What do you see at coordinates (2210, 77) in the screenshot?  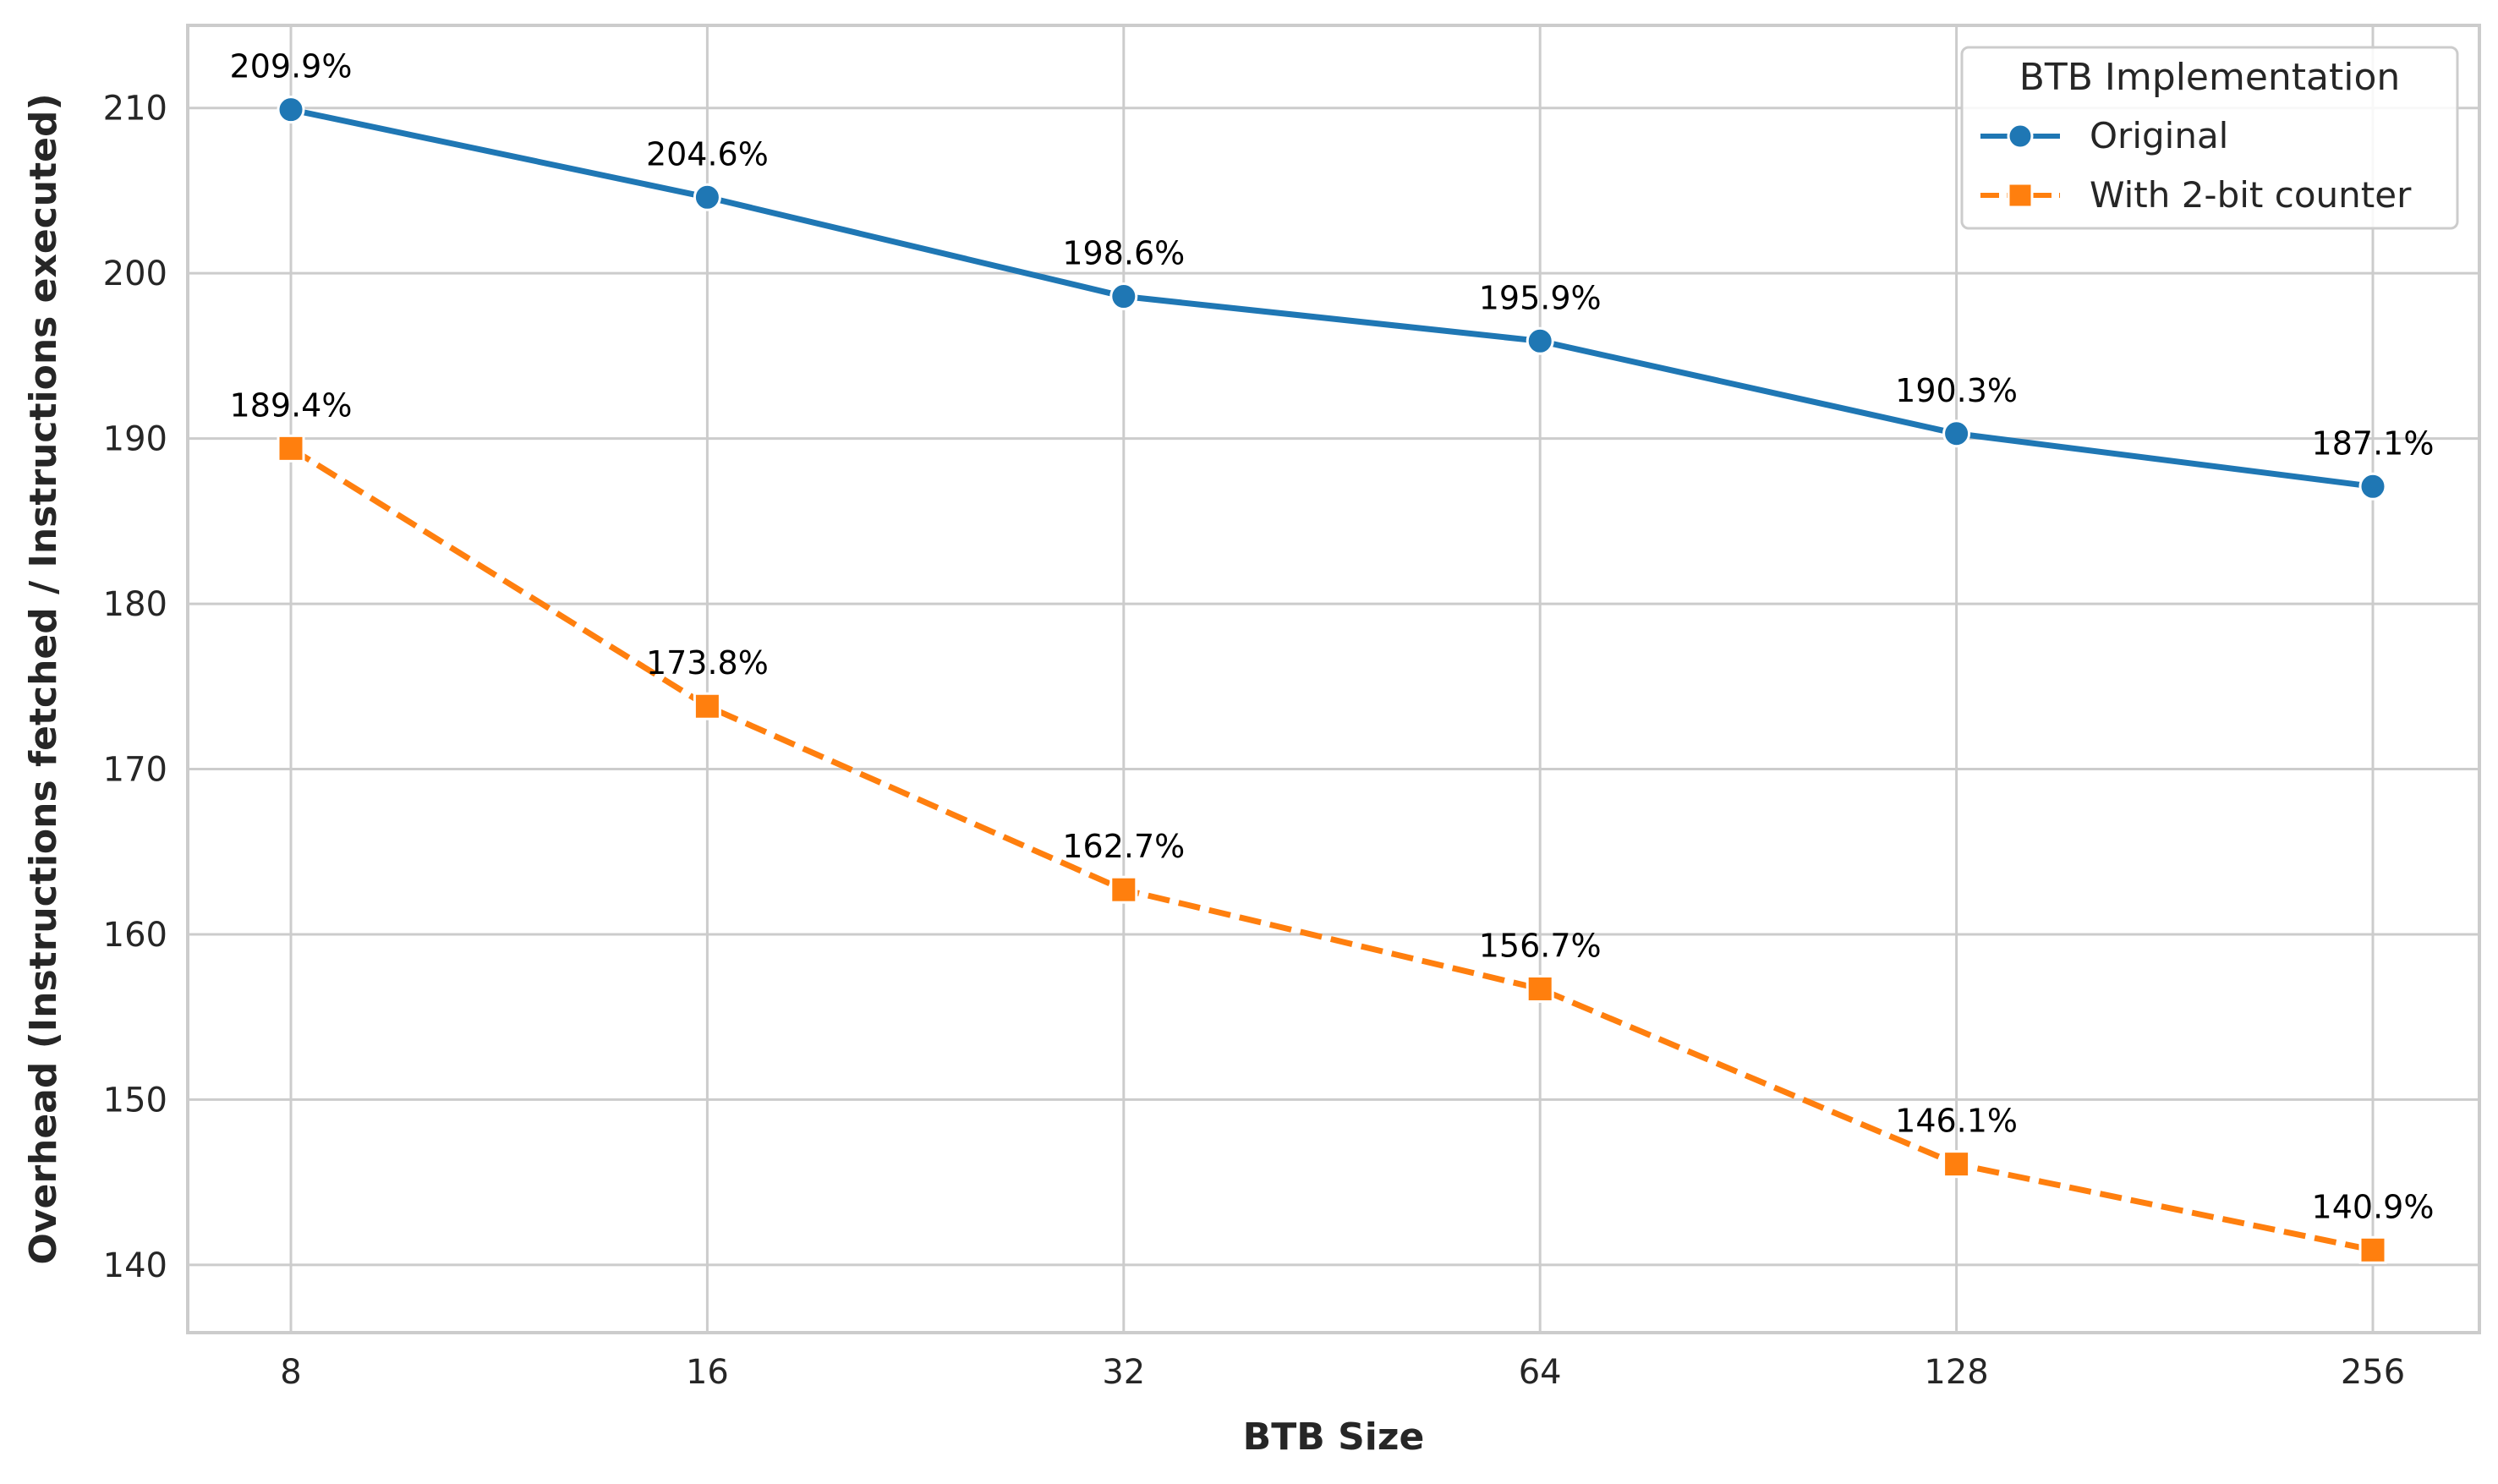 I see `legend-title: BTB Implementation` at bounding box center [2210, 77].